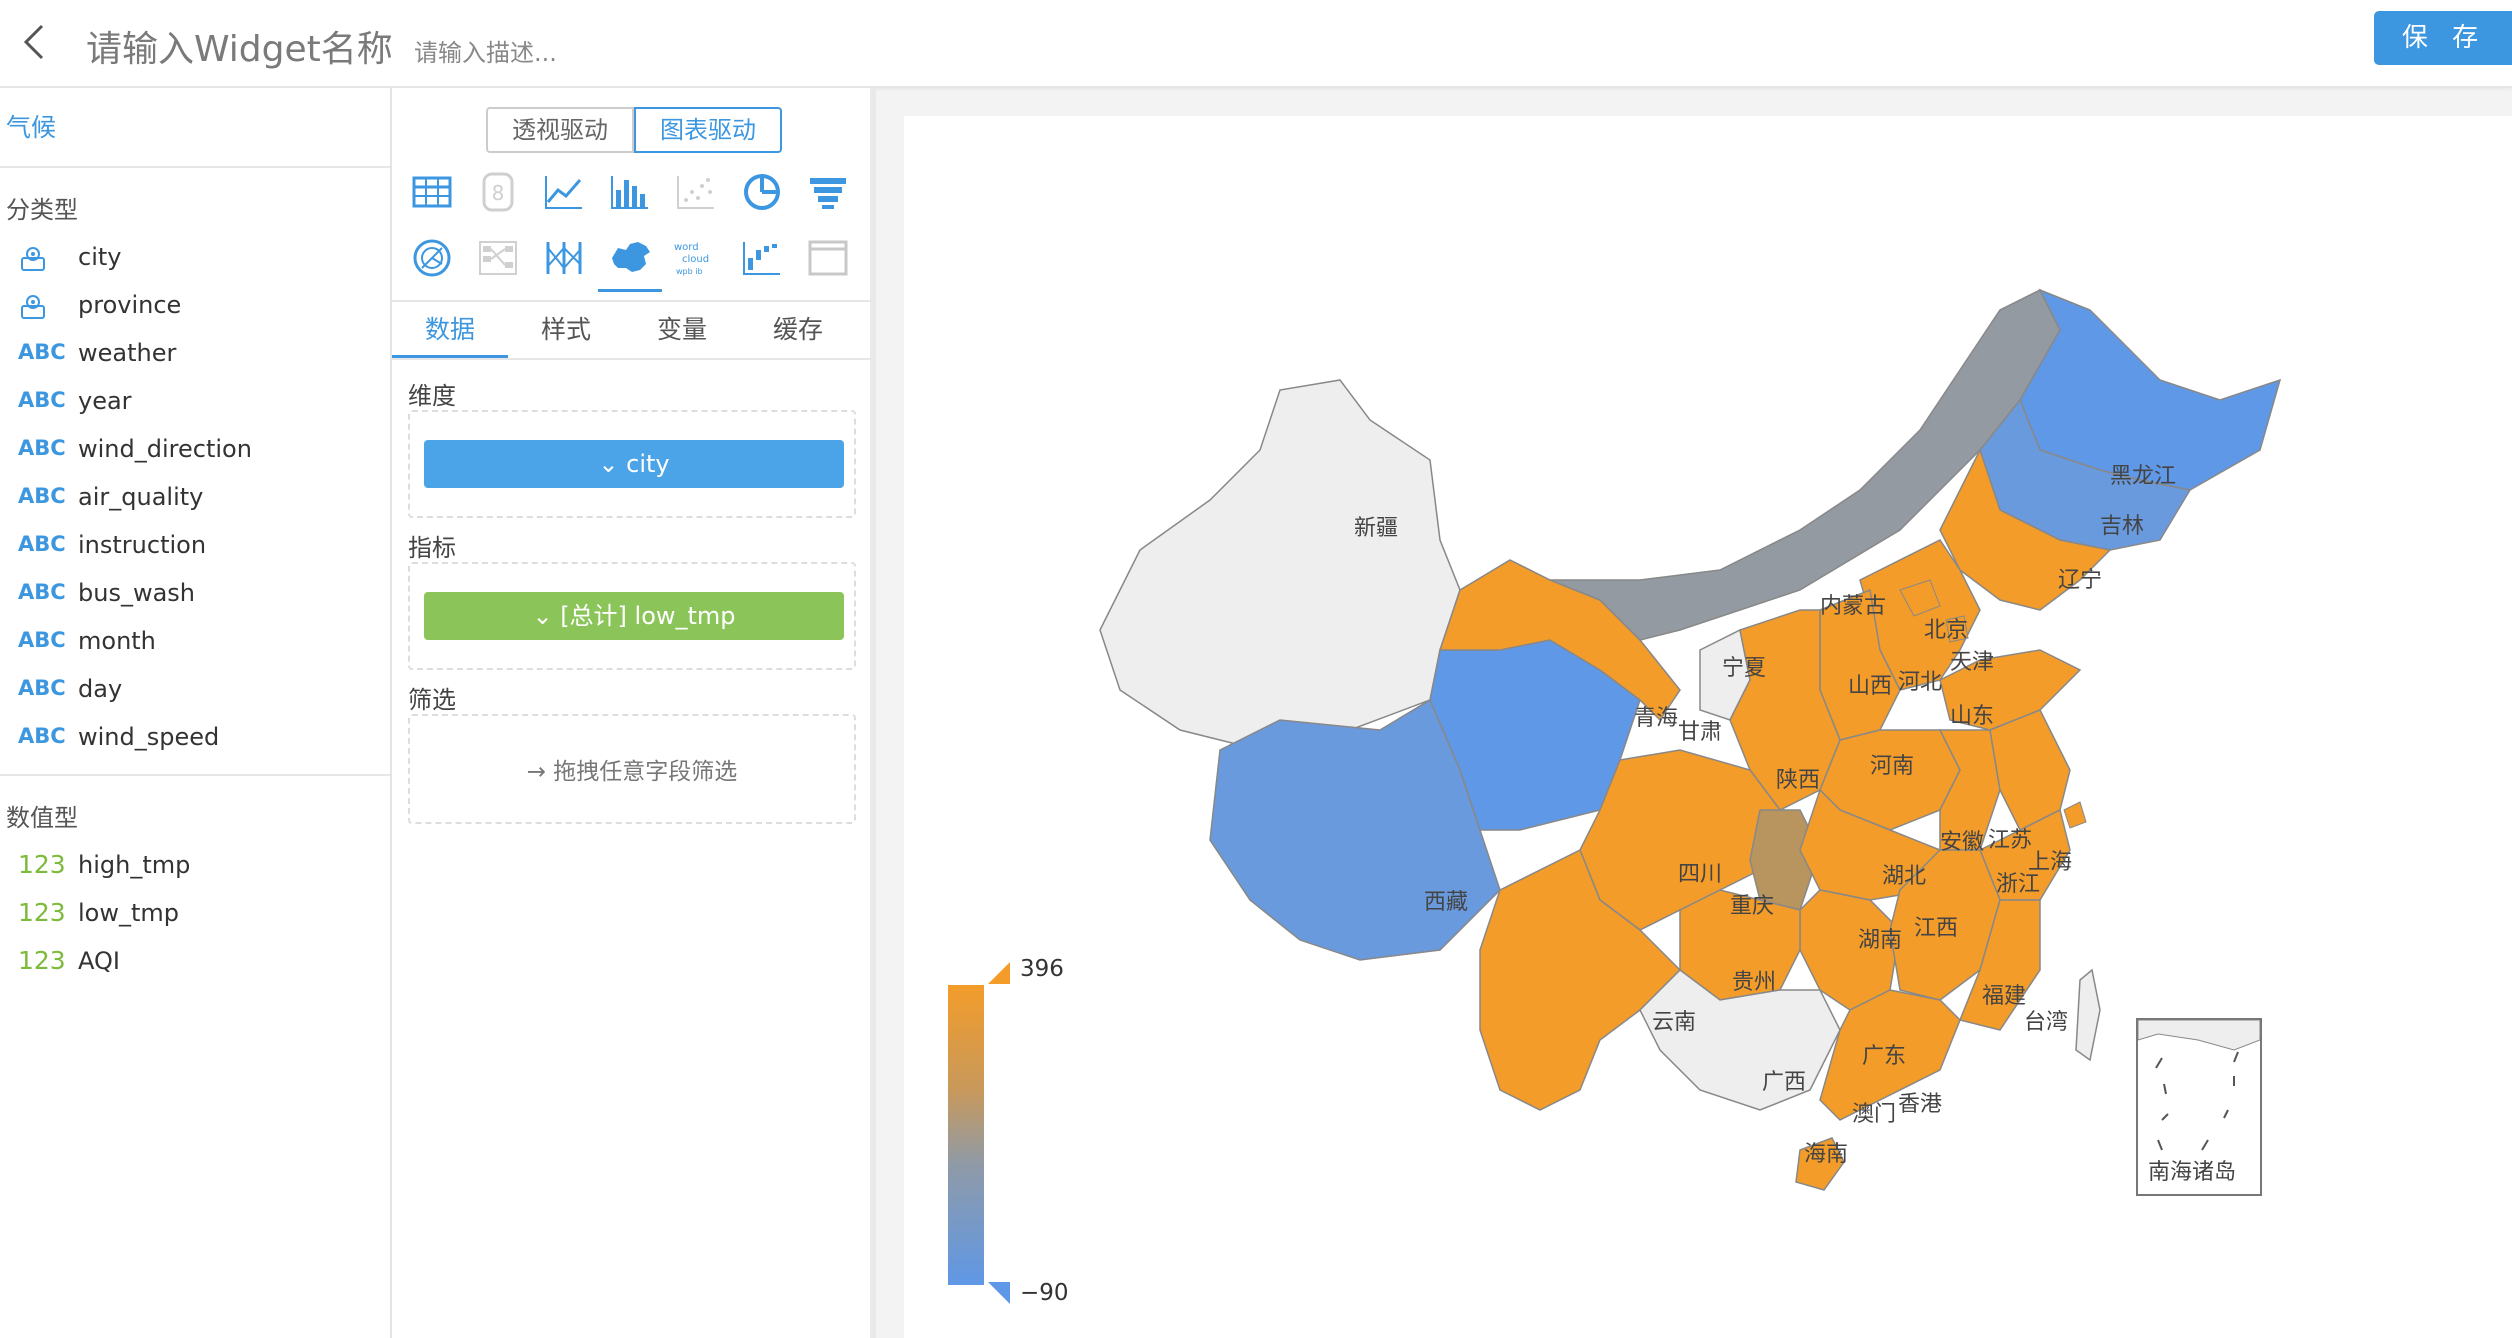 The width and height of the screenshot is (2512, 1338). I want to click on region-label-ningxia: 宁夏, so click(1744, 668).